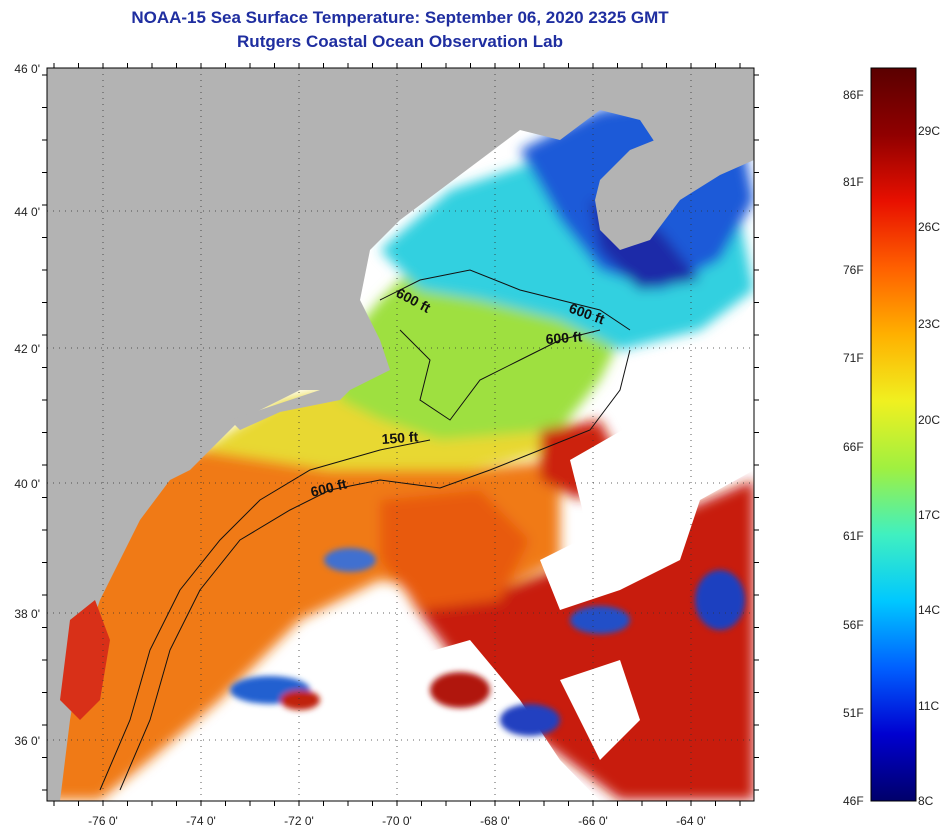  What do you see at coordinates (853, 95) in the screenshot?
I see `colorbar-f-label: 86F` at bounding box center [853, 95].